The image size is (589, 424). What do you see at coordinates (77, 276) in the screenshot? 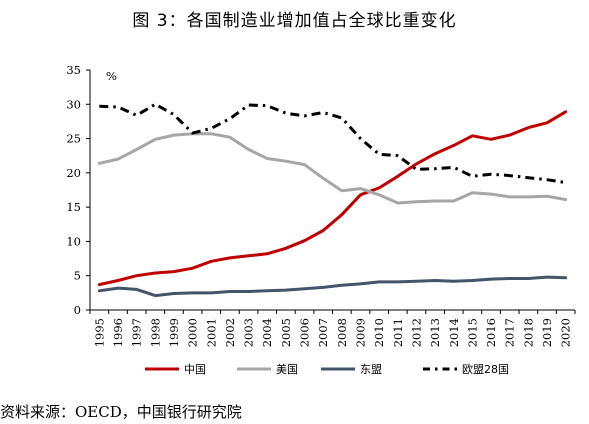
I see `y-tick-label: 5` at bounding box center [77, 276].